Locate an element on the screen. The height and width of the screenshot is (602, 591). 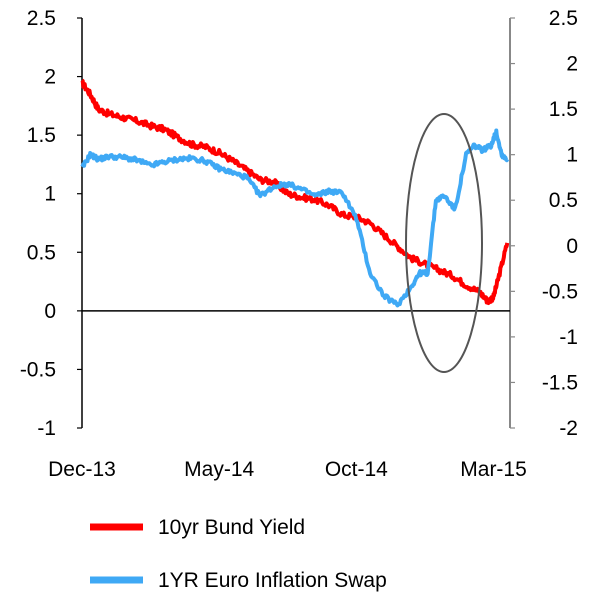
right-tick-label: -0.5 is located at coordinates (560, 291).